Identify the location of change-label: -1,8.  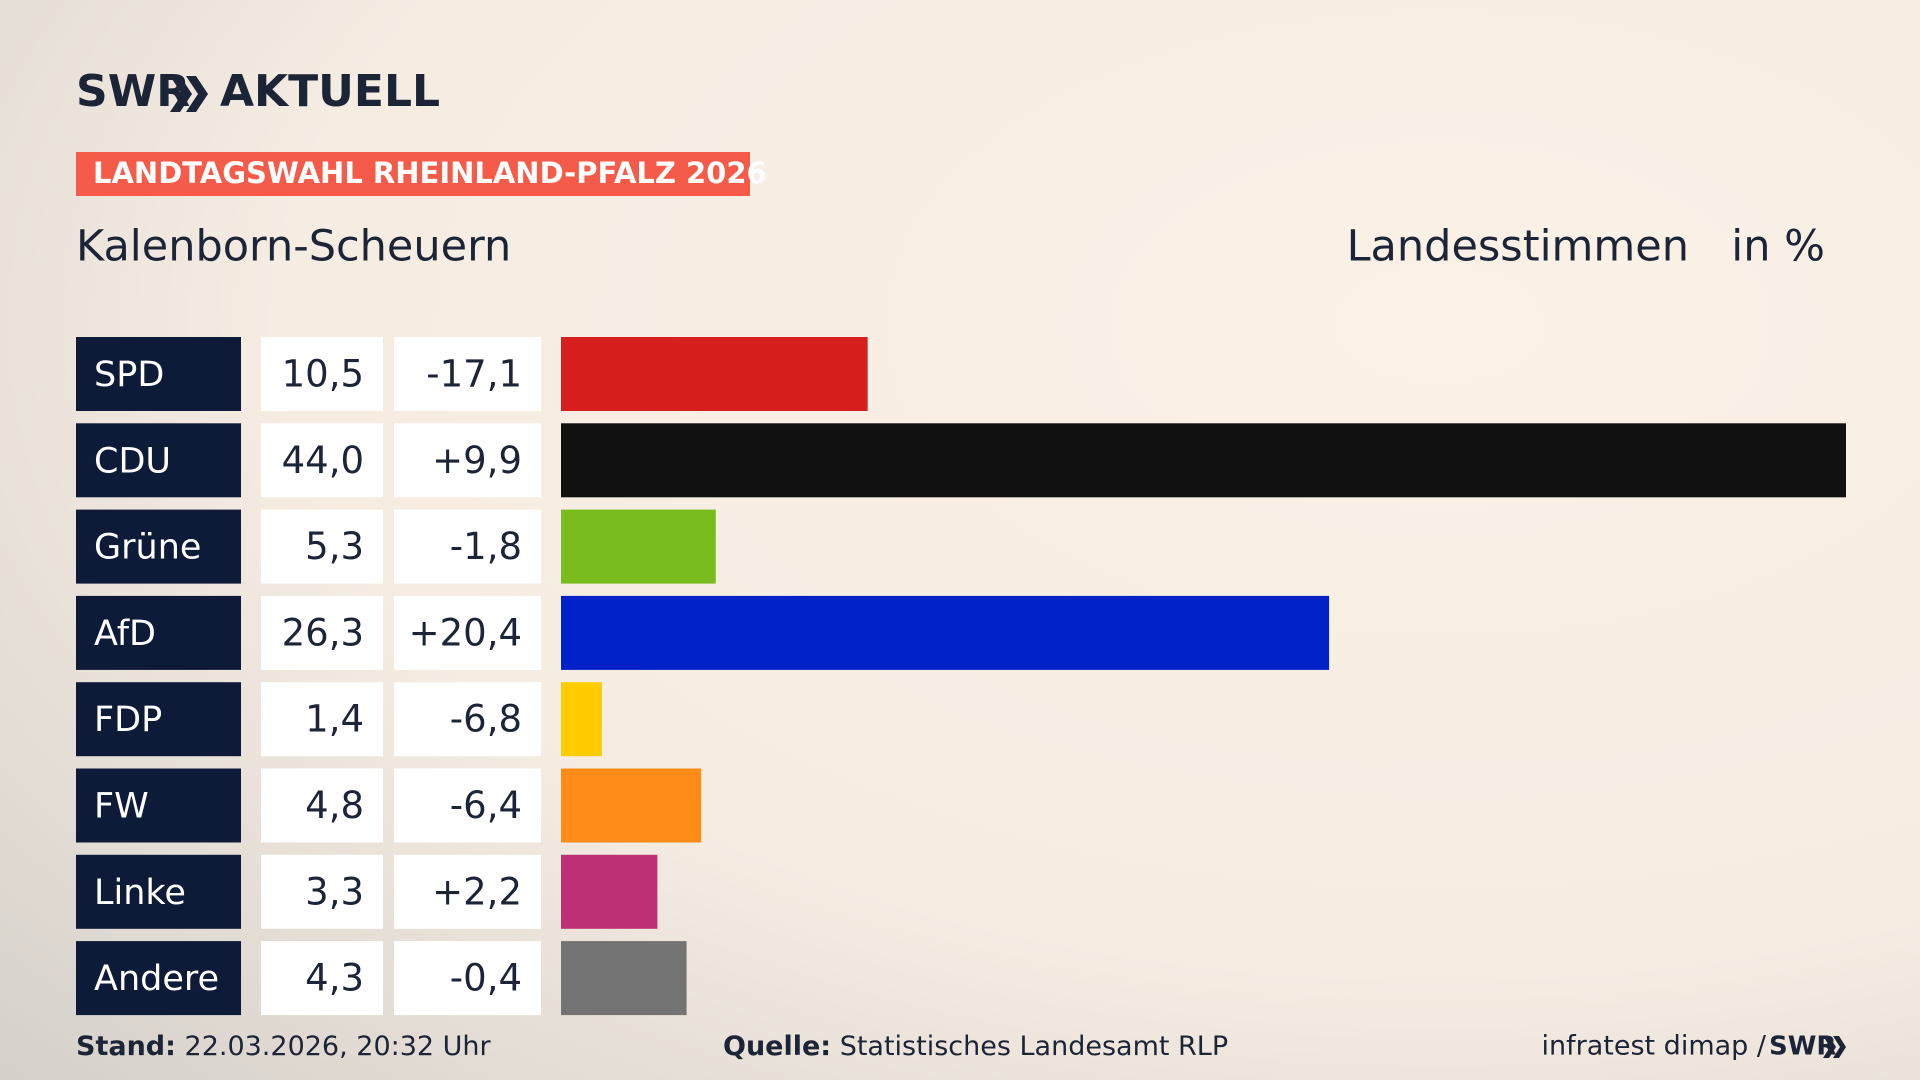
(486, 546).